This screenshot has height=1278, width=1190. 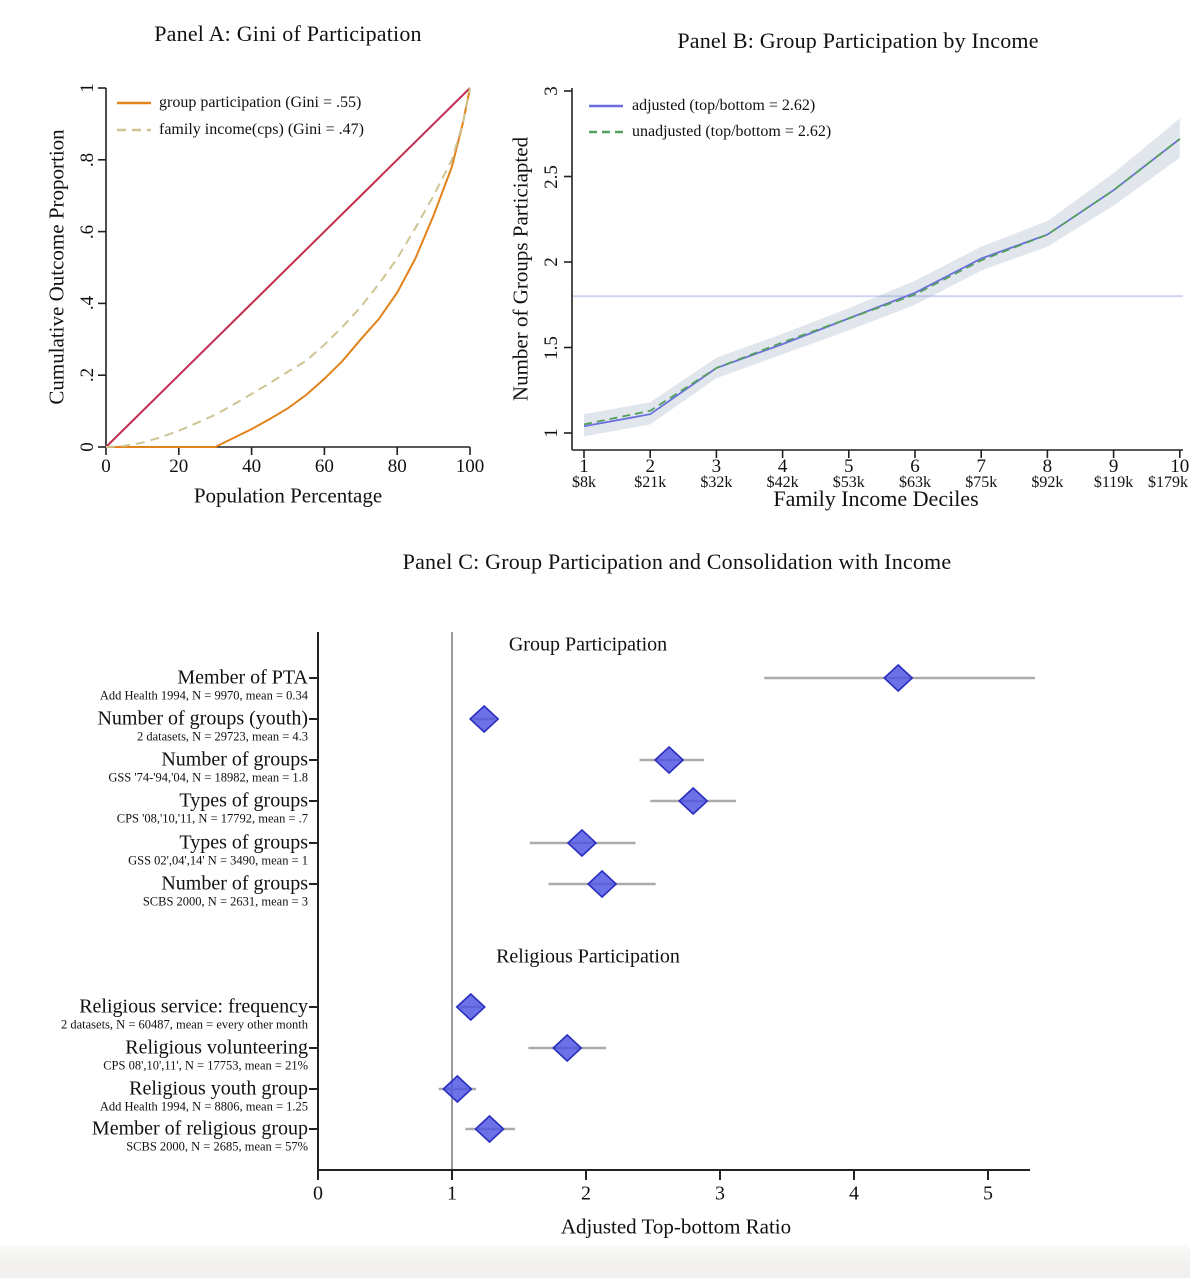 What do you see at coordinates (1113, 466) in the screenshot?
I see `panel-b-x-tick-label: 9` at bounding box center [1113, 466].